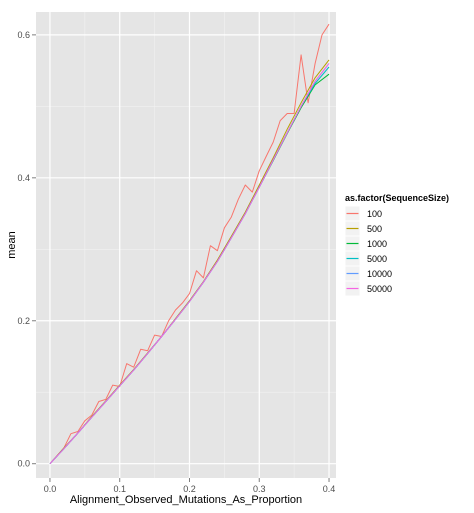 The width and height of the screenshot is (474, 513). Describe the element at coordinates (119, 489) in the screenshot. I see `x-tick-label: 0.1` at that location.